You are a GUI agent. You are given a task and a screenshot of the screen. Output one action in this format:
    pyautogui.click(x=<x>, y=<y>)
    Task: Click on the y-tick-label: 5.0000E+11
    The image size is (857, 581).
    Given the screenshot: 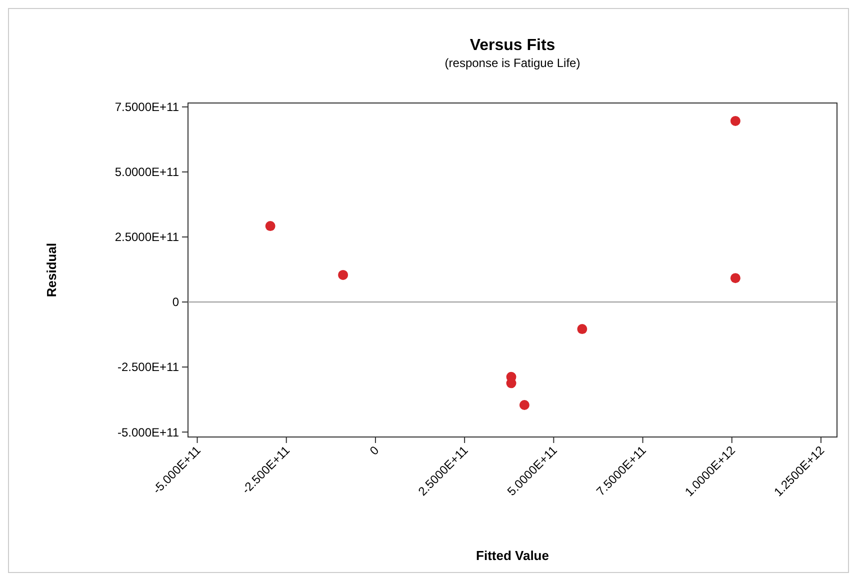 What is the action you would take?
    pyautogui.click(x=147, y=172)
    